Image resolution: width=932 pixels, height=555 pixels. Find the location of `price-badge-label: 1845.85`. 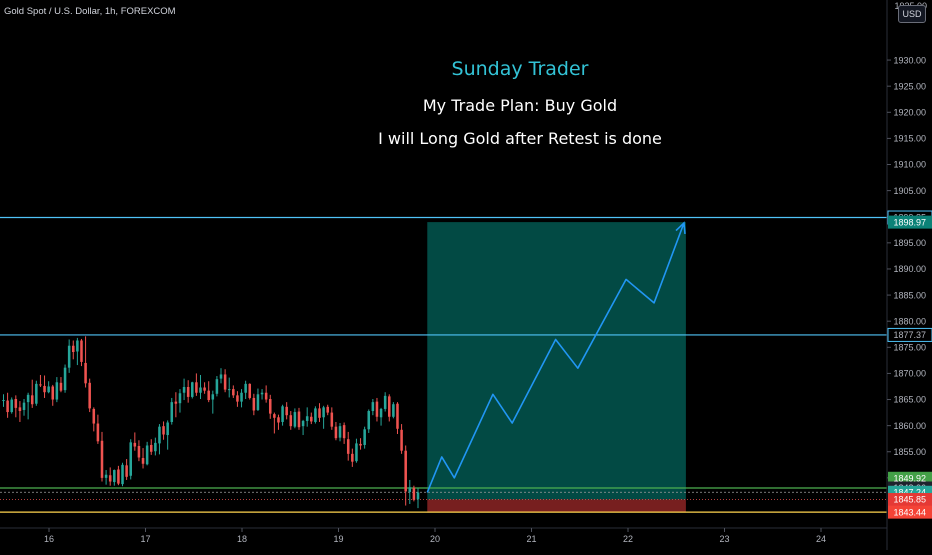

price-badge-label: 1845.85 is located at coordinates (909, 500).